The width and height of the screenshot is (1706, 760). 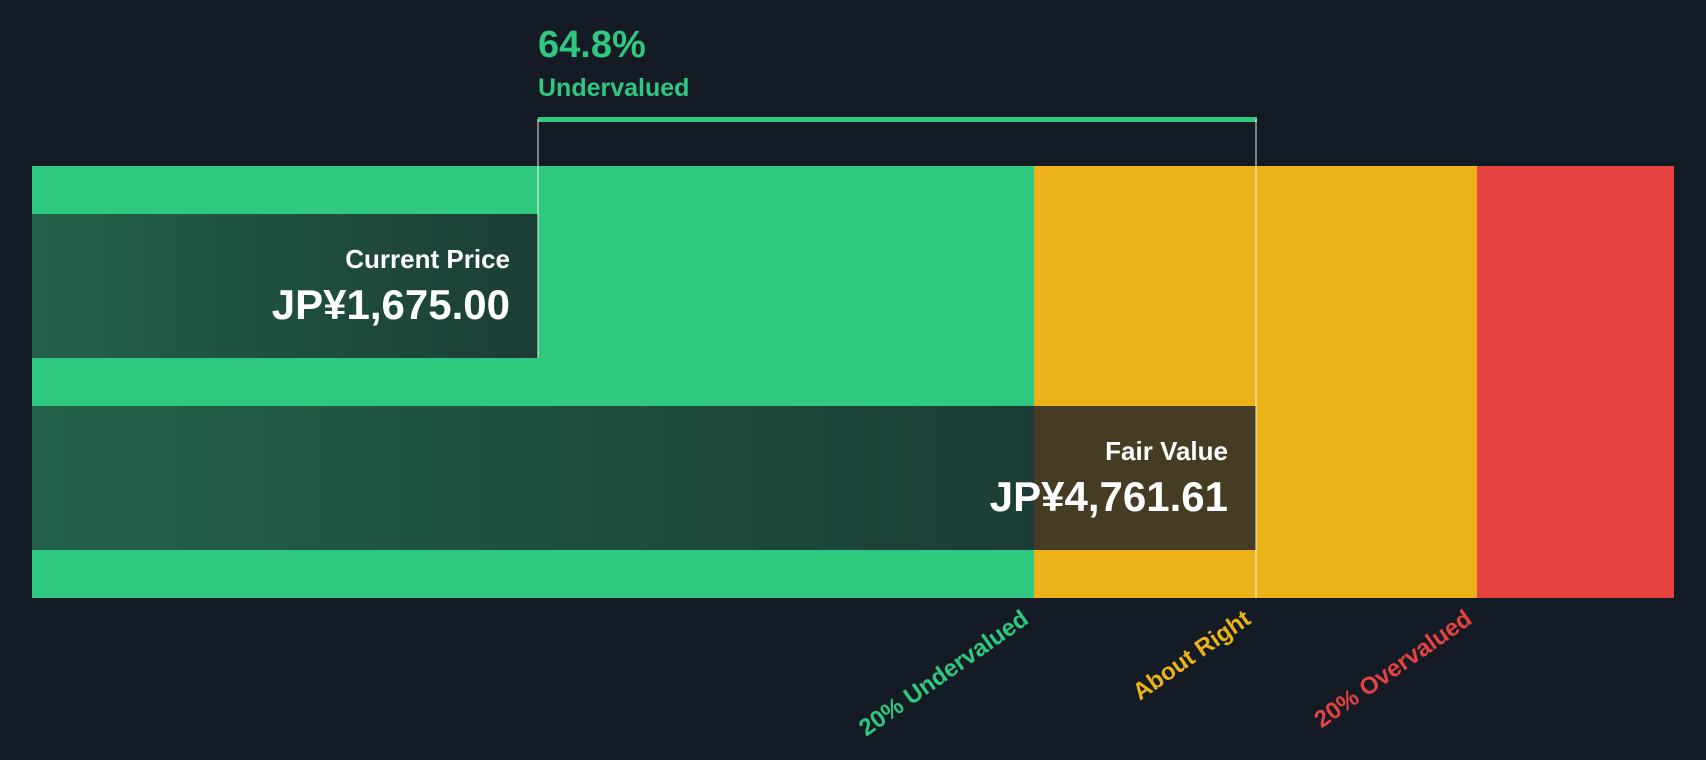 I want to click on fair-value-marker, so click(x=1256, y=358).